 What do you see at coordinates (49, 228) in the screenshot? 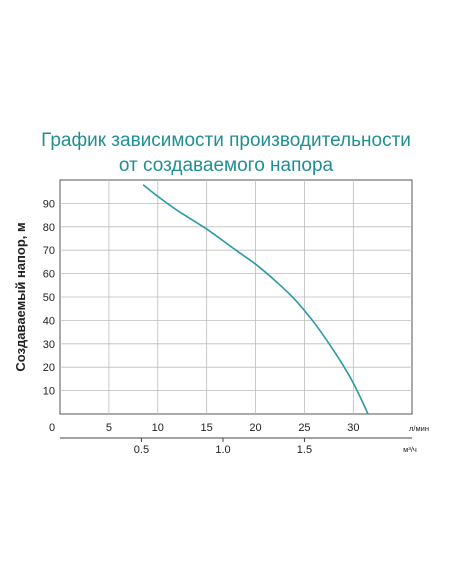
I see `y-tick-label: 80` at bounding box center [49, 228].